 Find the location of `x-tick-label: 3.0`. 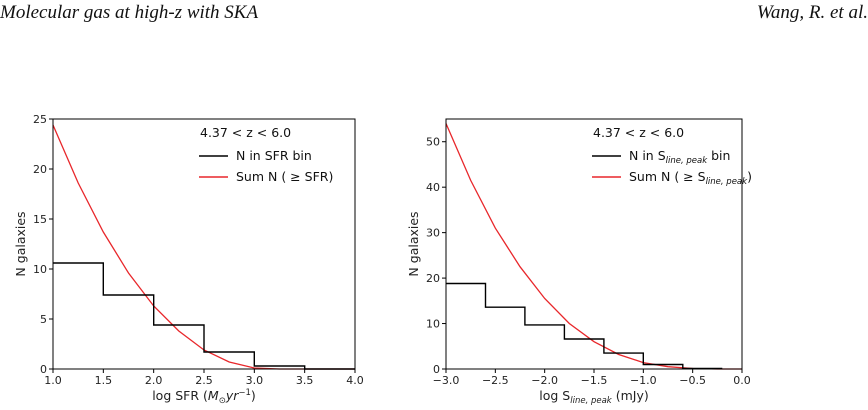

x-tick-label: 3.0 is located at coordinates (255, 380).